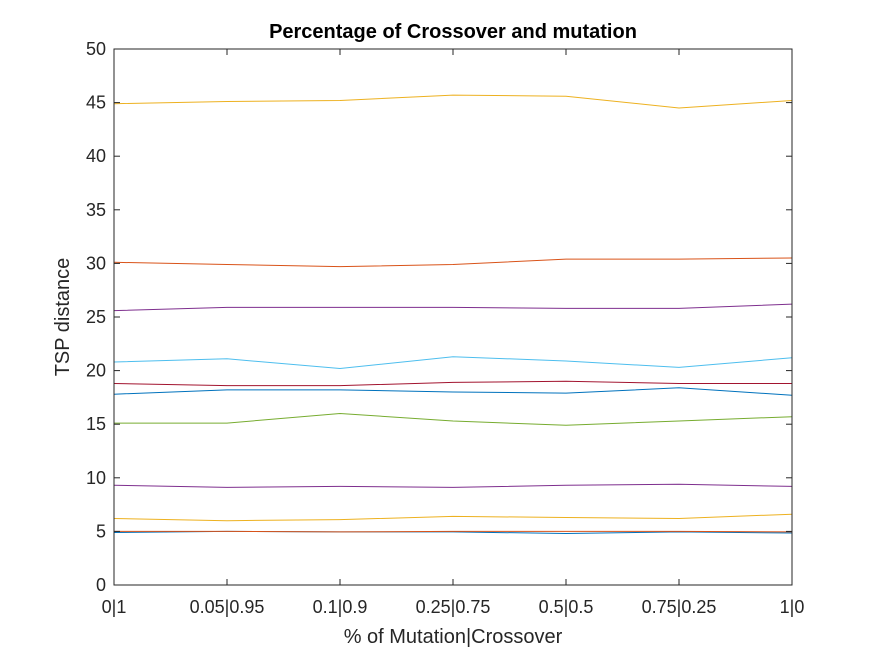 This screenshot has width=875, height=656. Describe the element at coordinates (96, 156) in the screenshot. I see `y-tick-label: 40` at that location.